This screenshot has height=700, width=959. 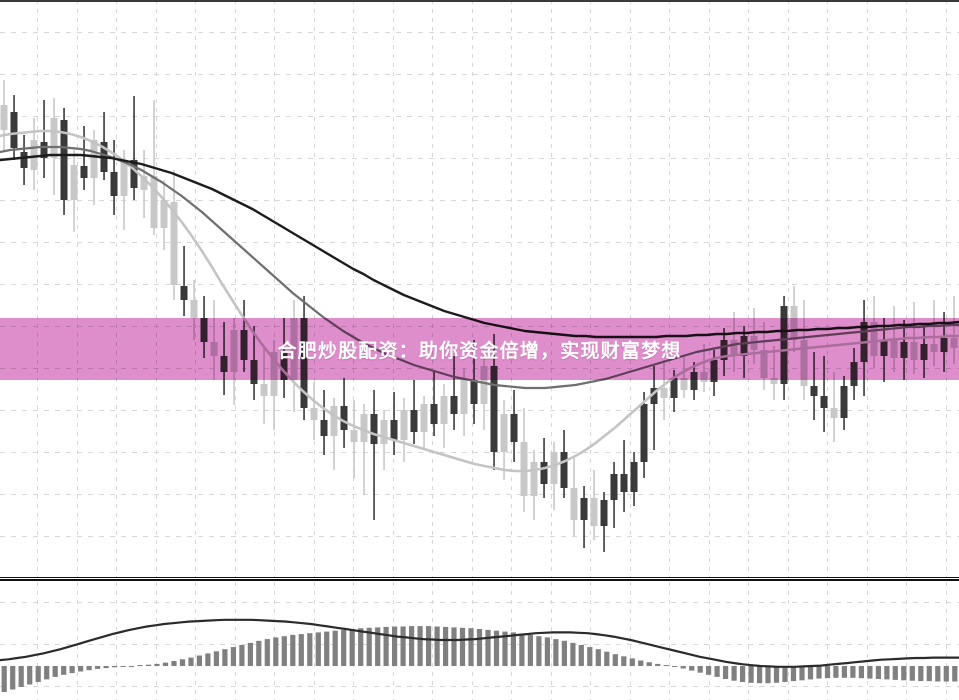 I want to click on macd-plot, so click(x=479, y=655).